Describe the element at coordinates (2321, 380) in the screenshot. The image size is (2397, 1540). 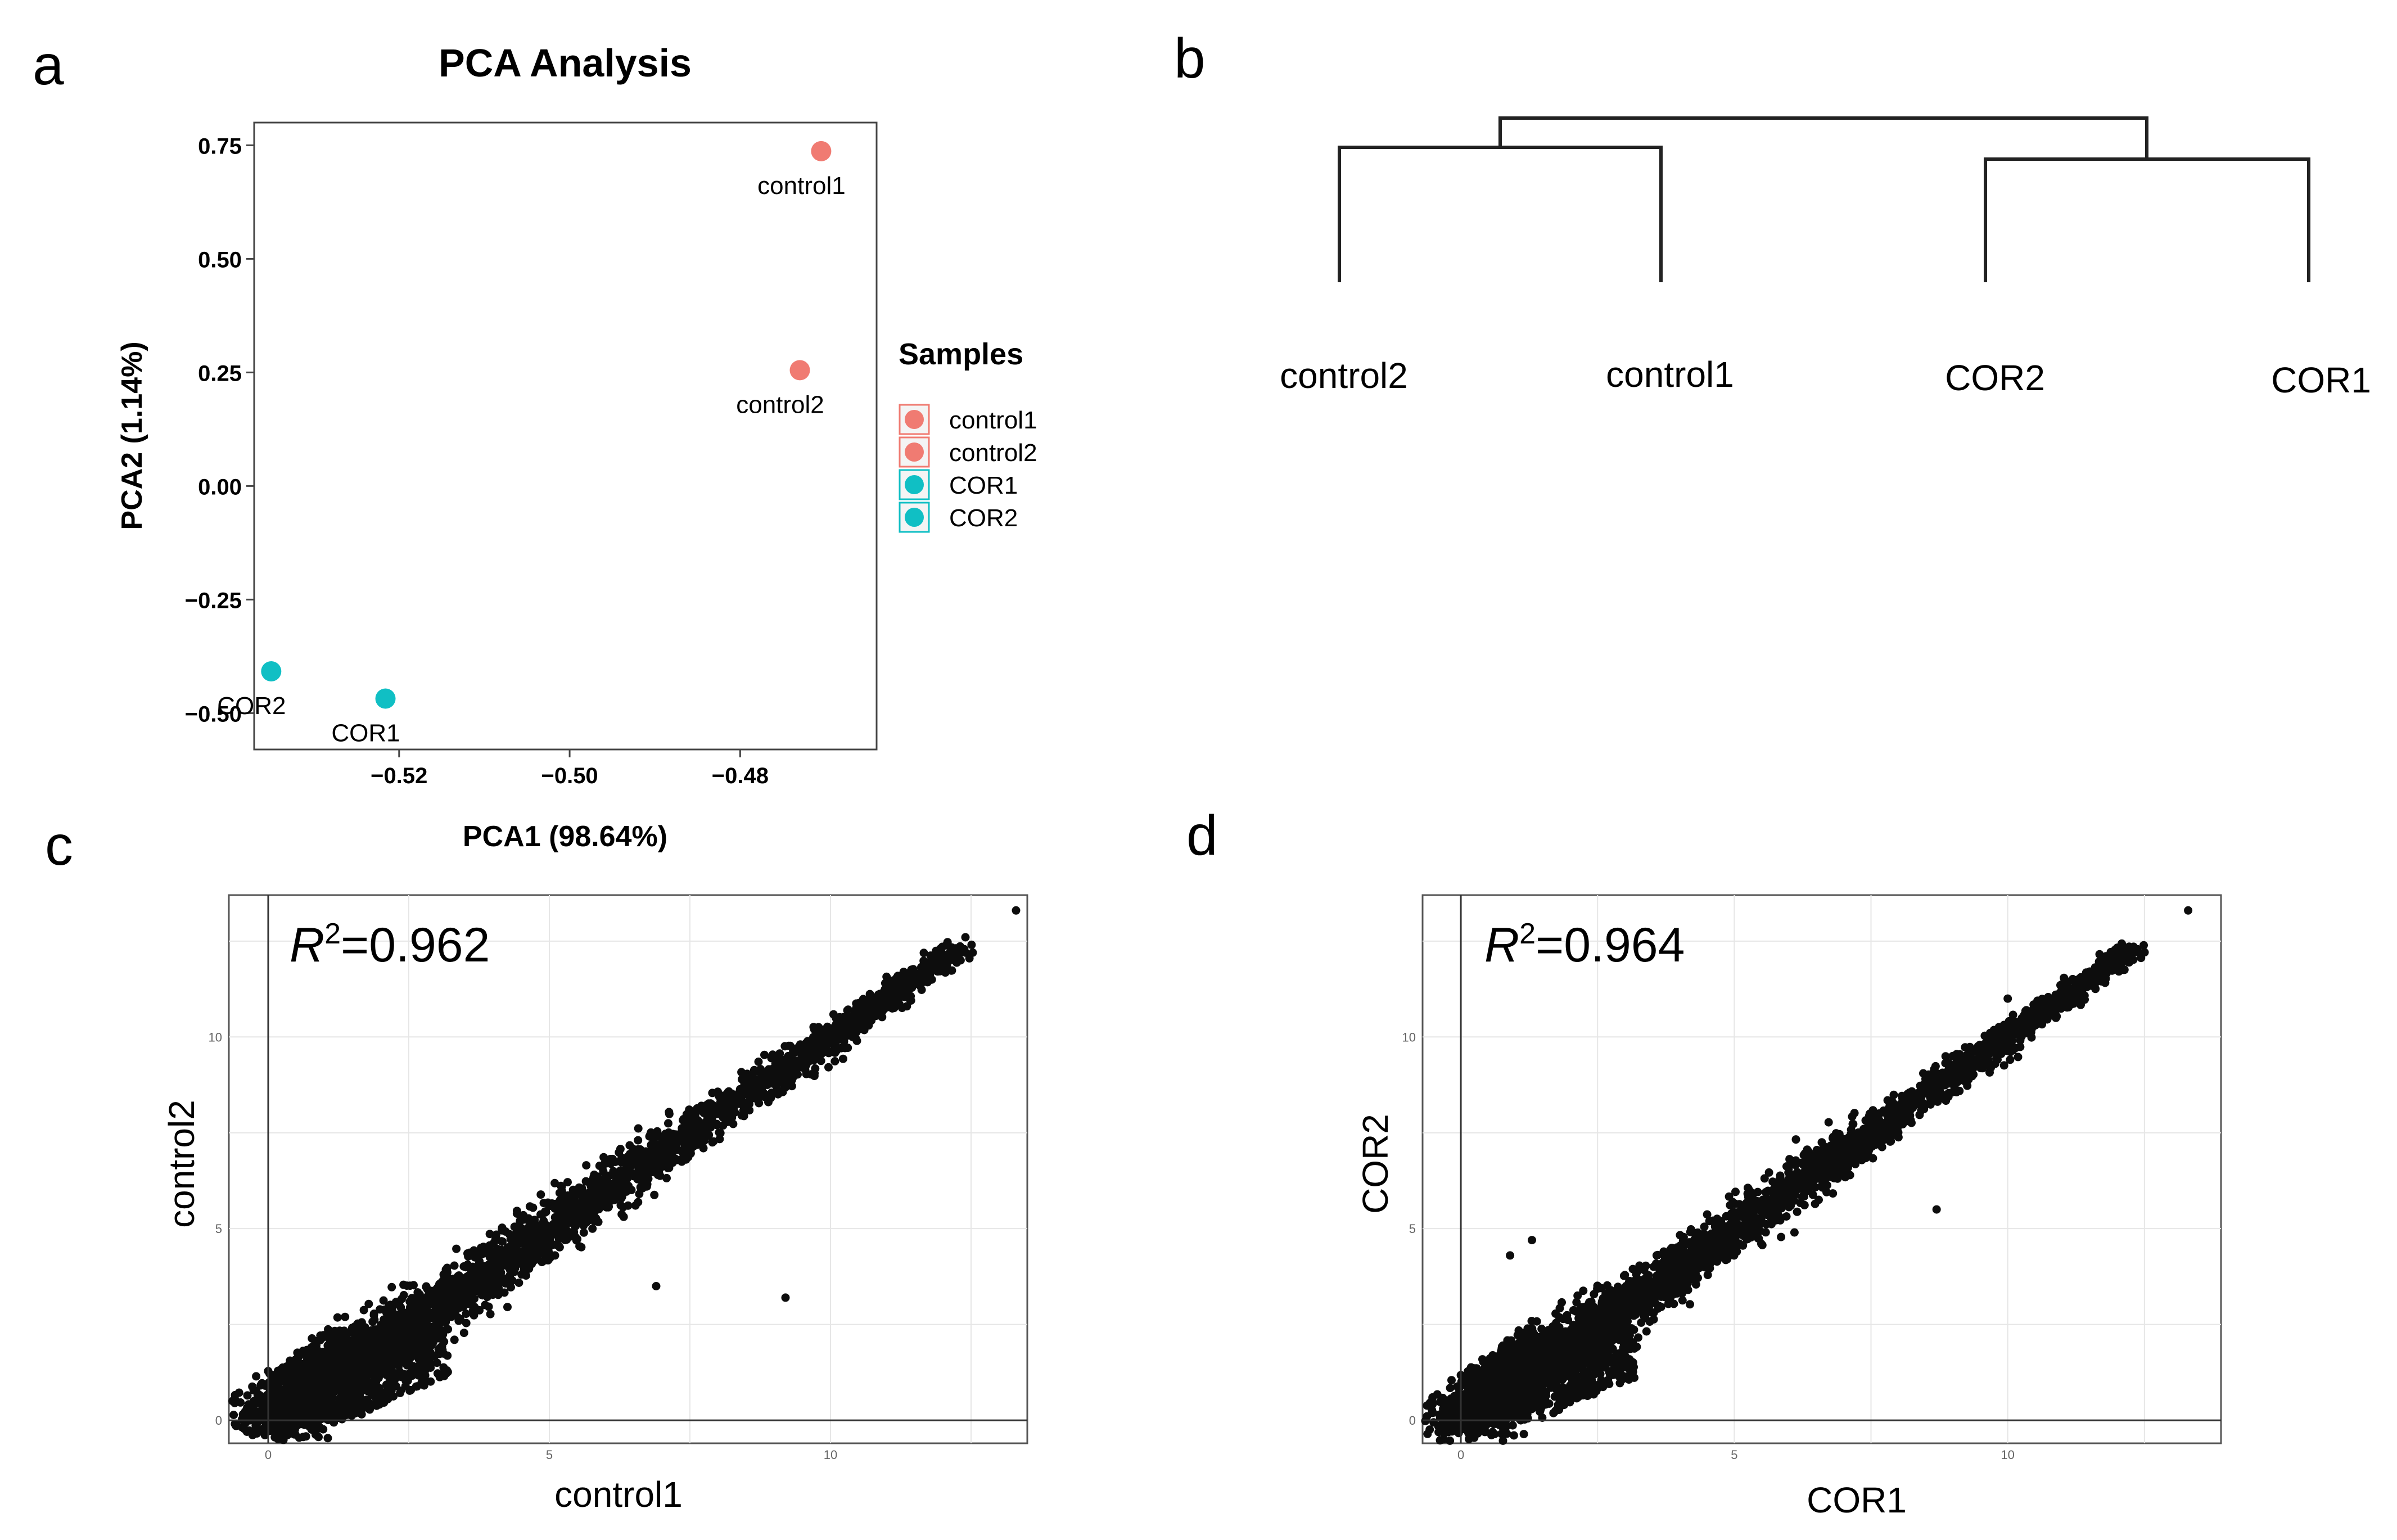
I see `dendrogram-leaf-cor1: COR1` at that location.